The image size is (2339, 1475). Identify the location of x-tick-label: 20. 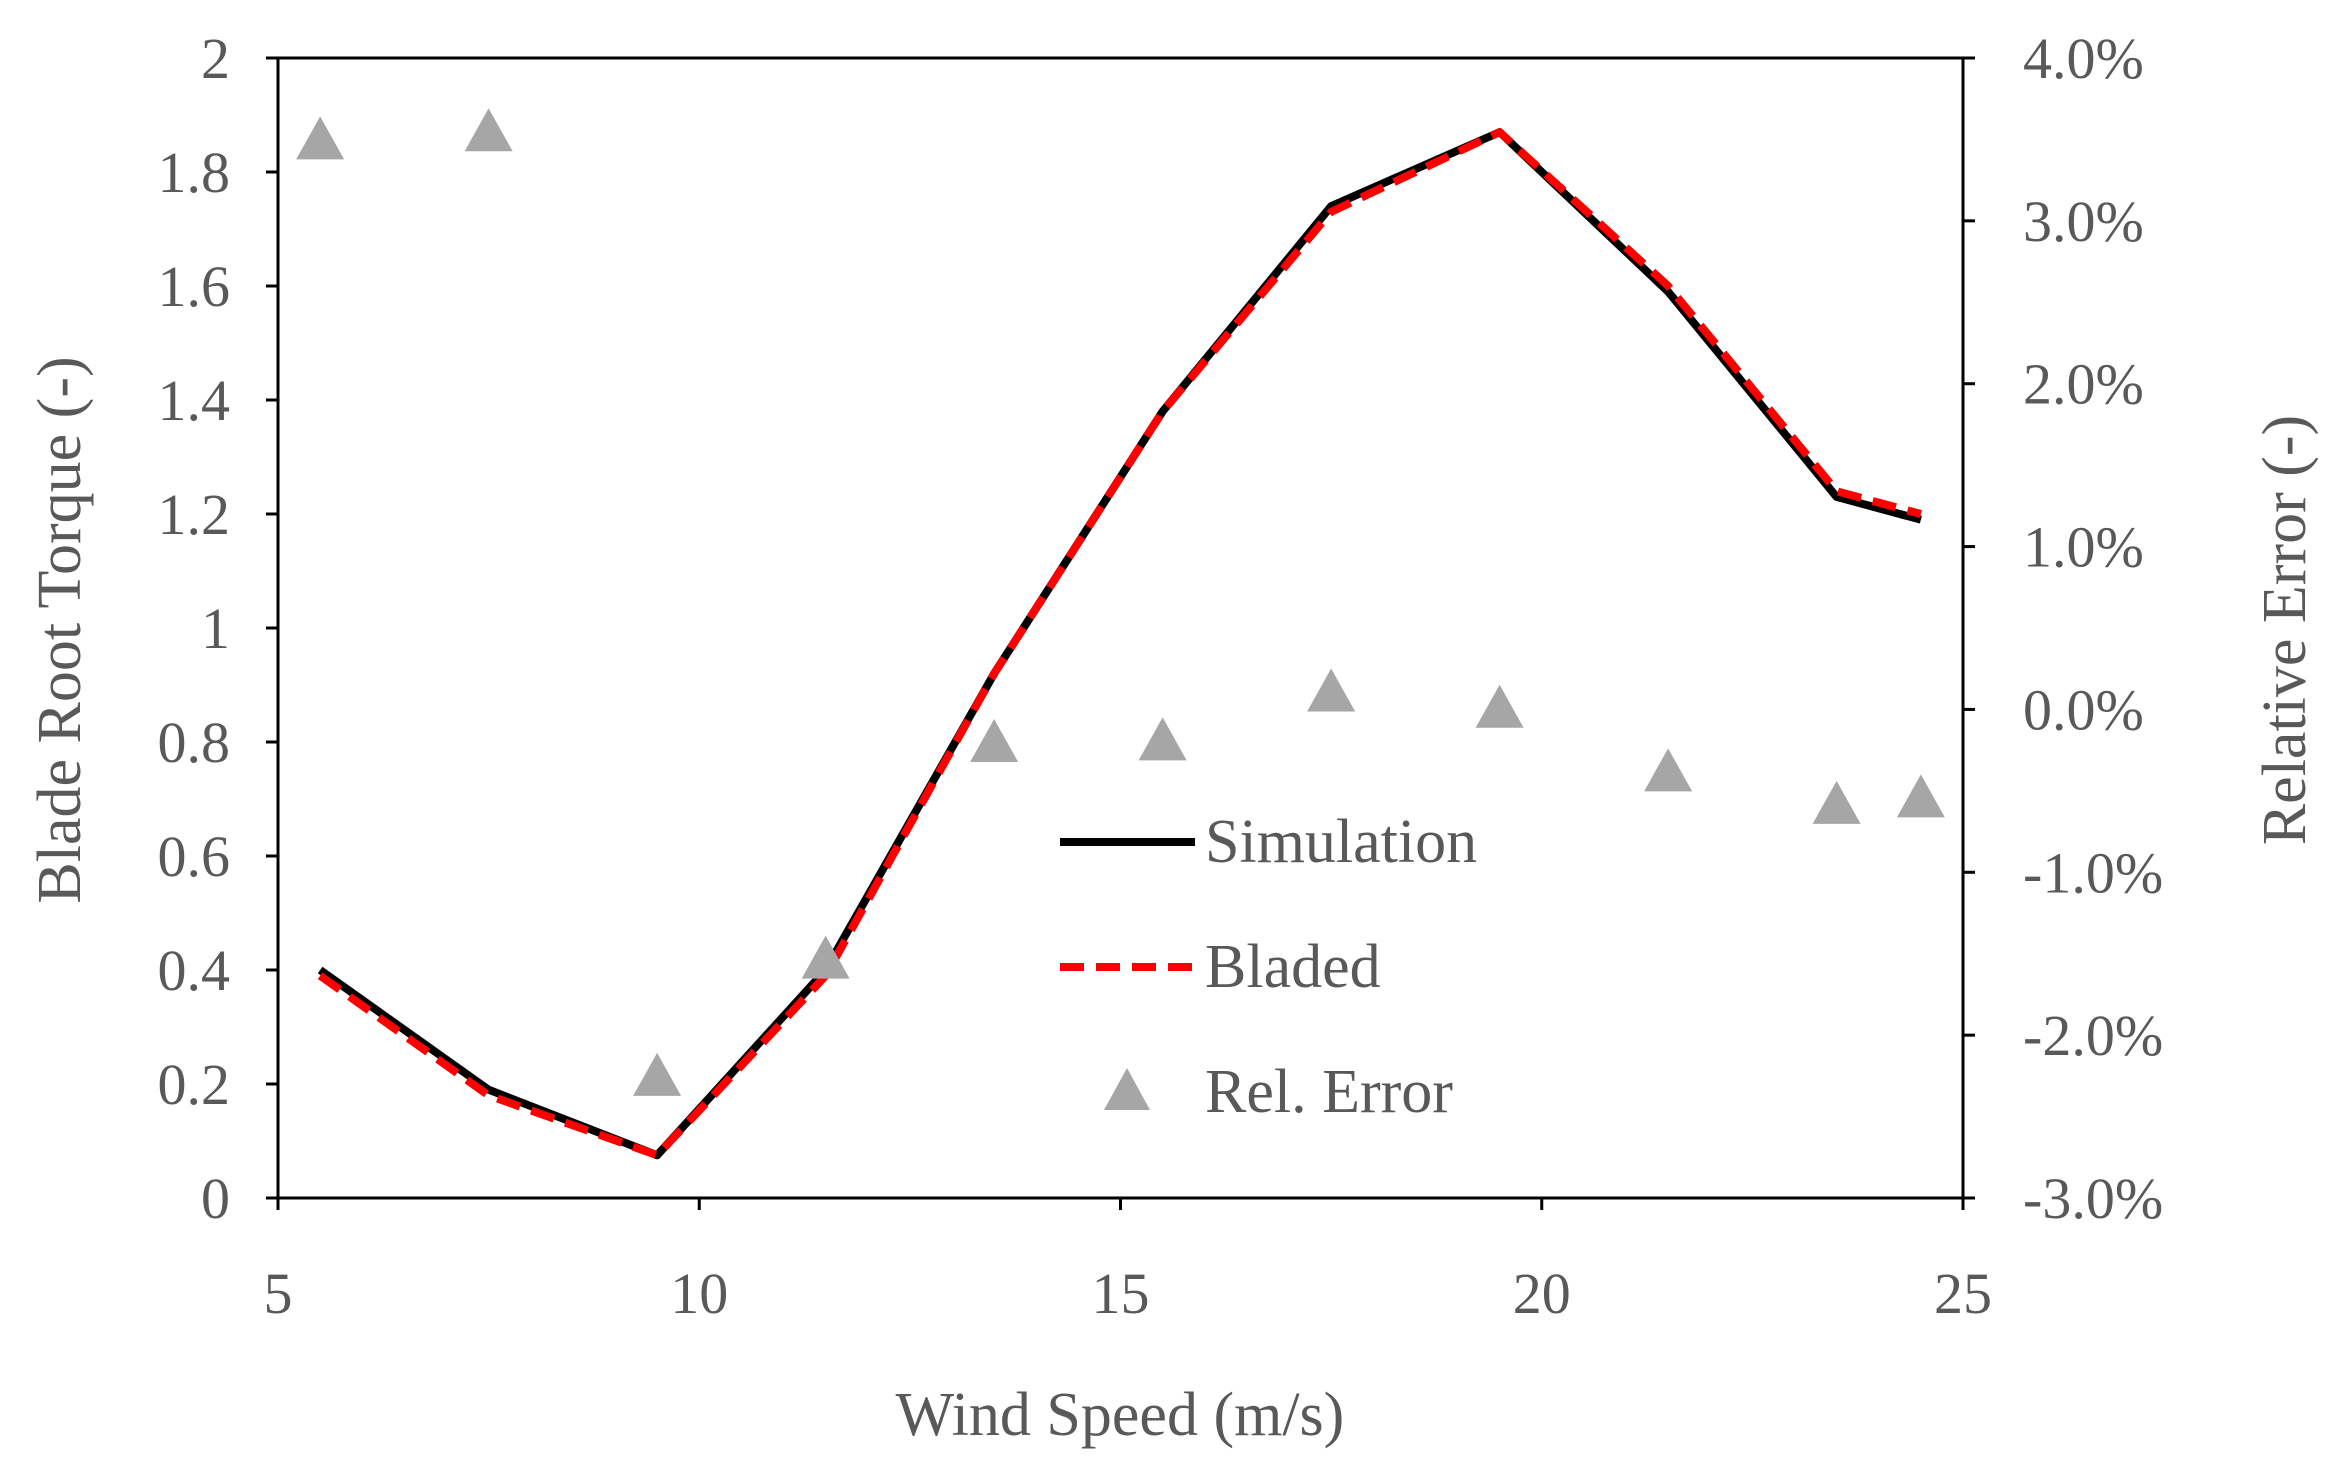
(1542, 1293).